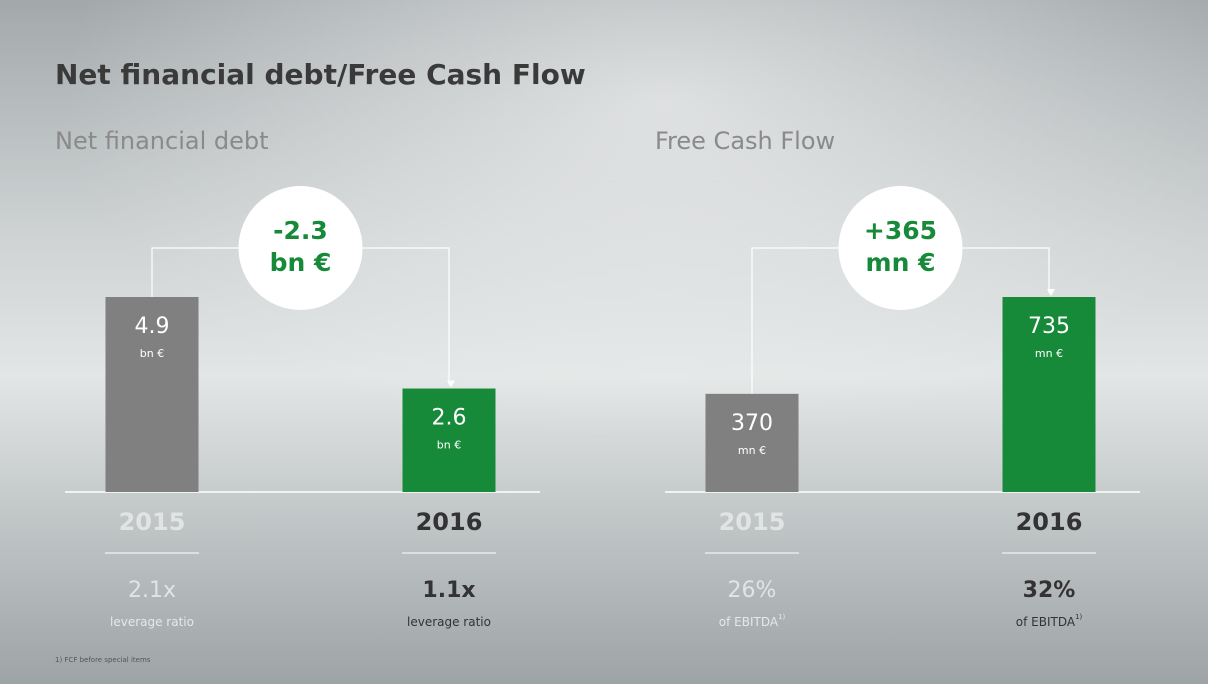  Describe the element at coordinates (152, 326) in the screenshot. I see `bar-value: 4.9` at that location.